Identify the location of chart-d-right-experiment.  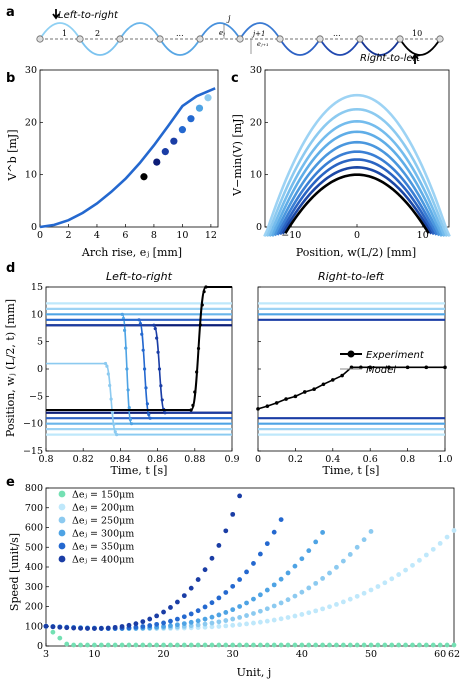
(351, 388).